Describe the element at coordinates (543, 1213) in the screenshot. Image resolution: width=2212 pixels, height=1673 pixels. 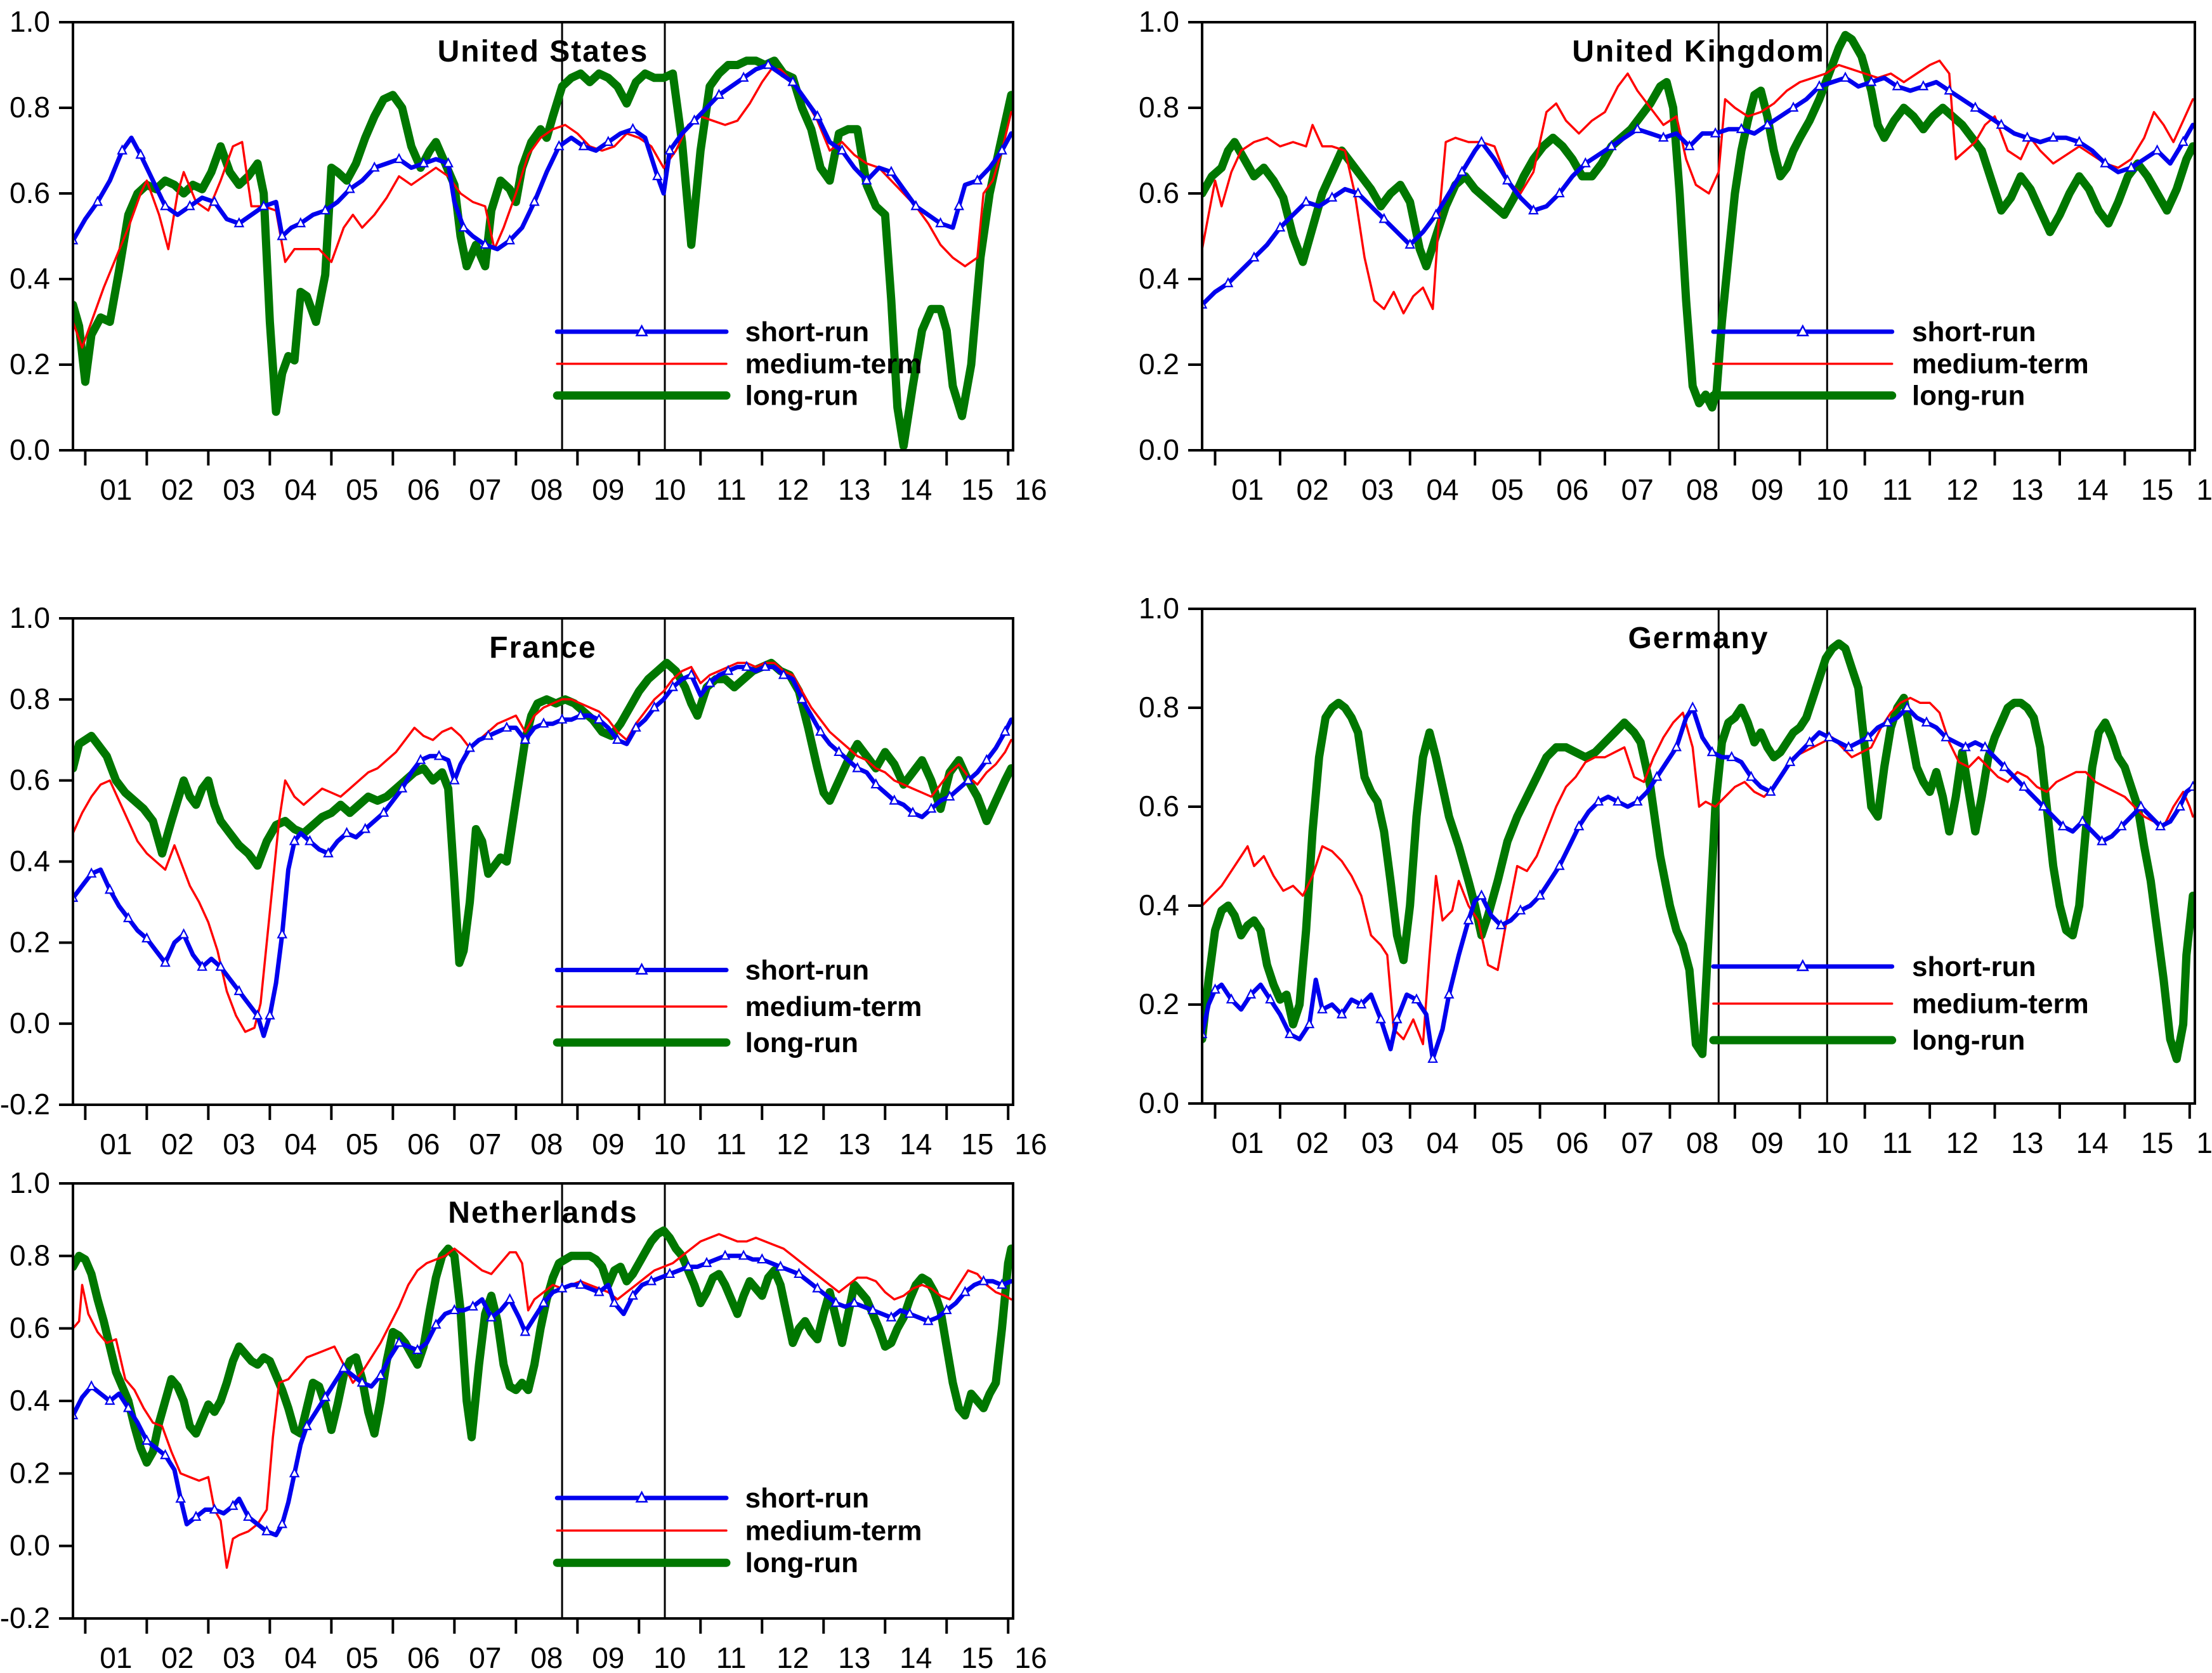
I see `panel-title: Netherlands` at that location.